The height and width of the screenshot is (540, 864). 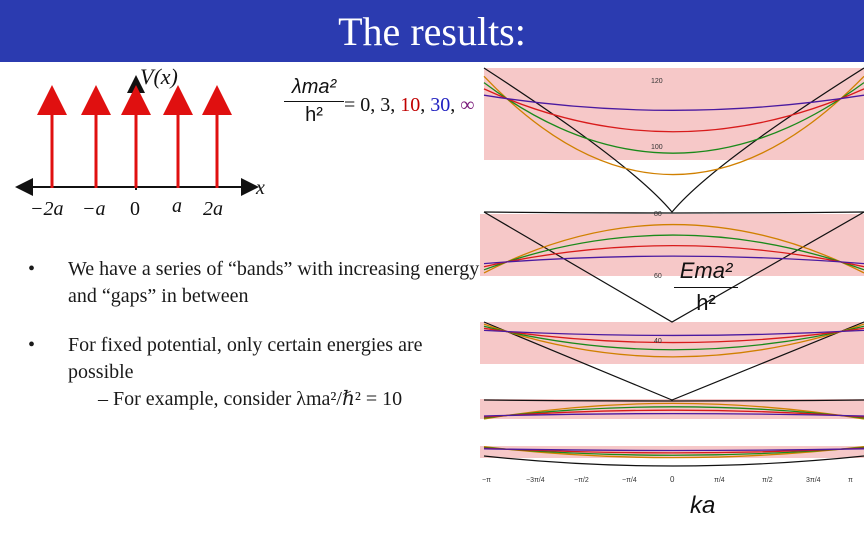 I want to click on sep-0: ,, so click(x=375, y=105).